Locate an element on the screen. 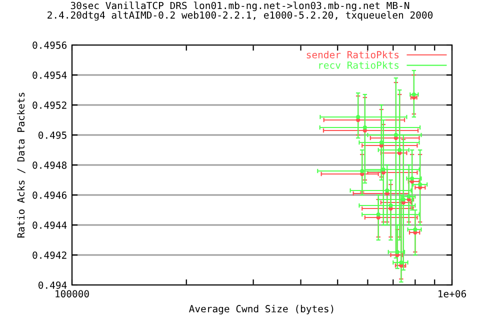  y-tick-label: 0.4952 is located at coordinates (49, 105).